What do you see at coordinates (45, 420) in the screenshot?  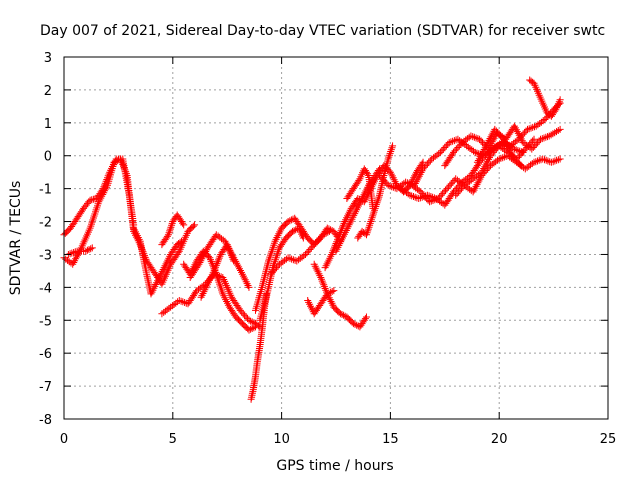 I see `y-tick-label: -8` at bounding box center [45, 420].